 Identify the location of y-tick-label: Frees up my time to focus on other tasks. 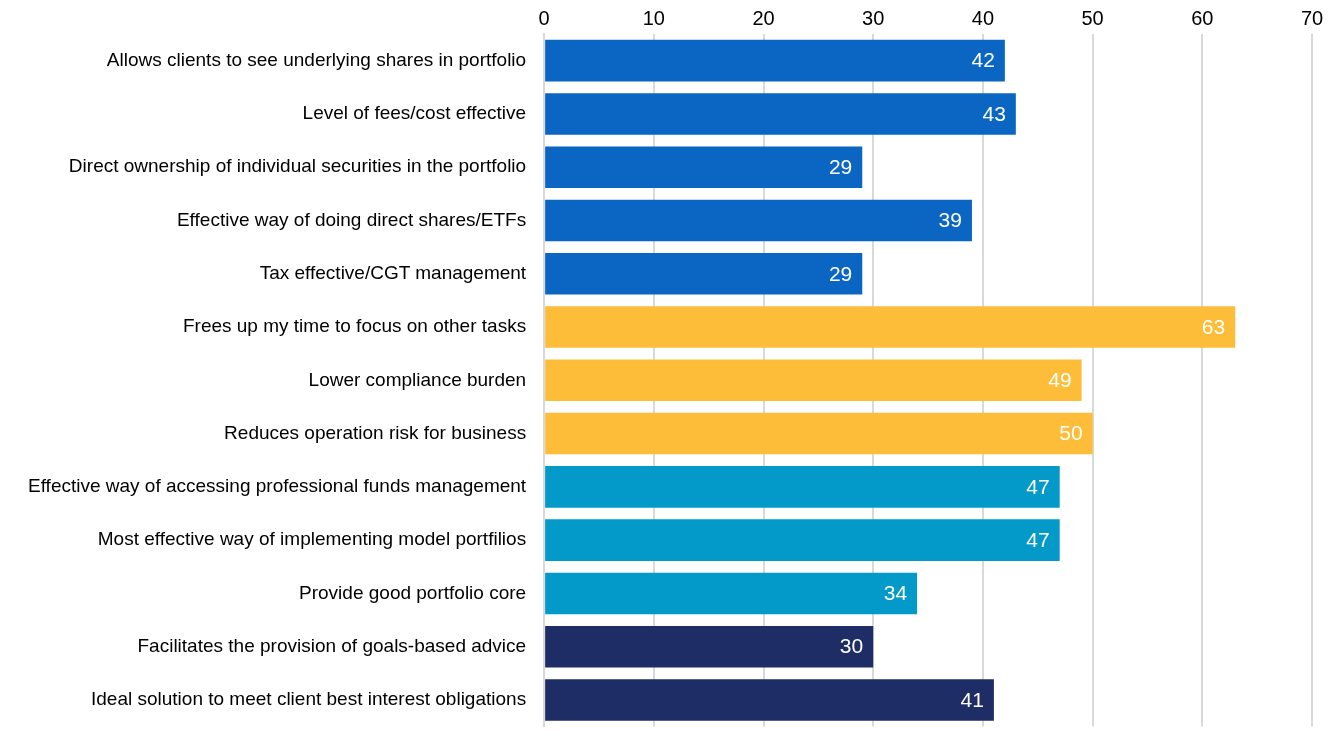
(354, 326).